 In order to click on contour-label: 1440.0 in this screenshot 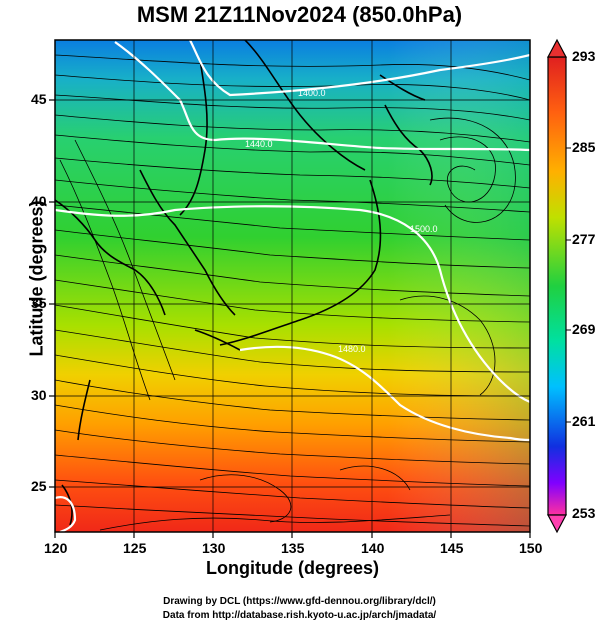, I will do `click(259, 144)`.